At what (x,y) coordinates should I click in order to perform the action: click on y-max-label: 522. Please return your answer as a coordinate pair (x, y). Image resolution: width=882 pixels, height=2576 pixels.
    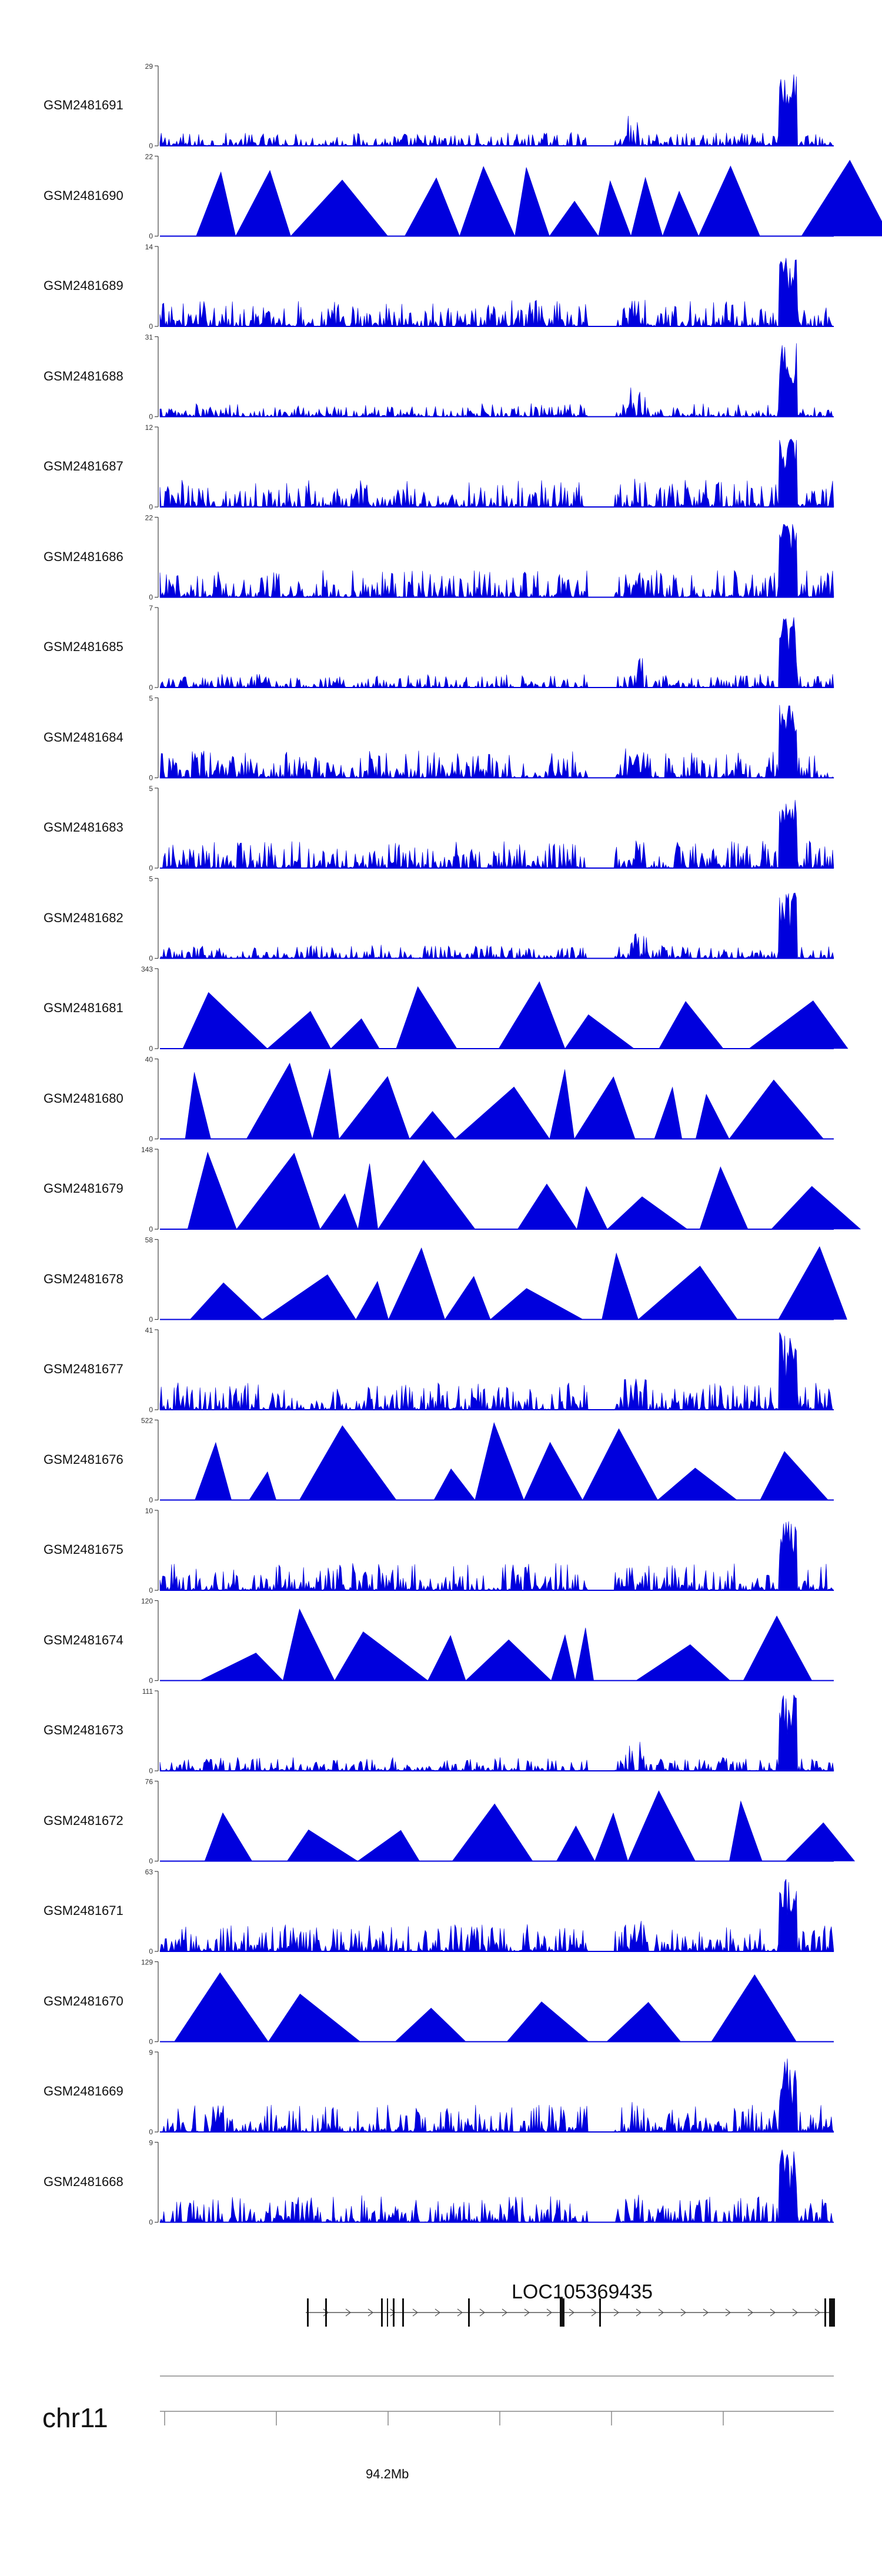
    Looking at the image, I should click on (147, 1421).